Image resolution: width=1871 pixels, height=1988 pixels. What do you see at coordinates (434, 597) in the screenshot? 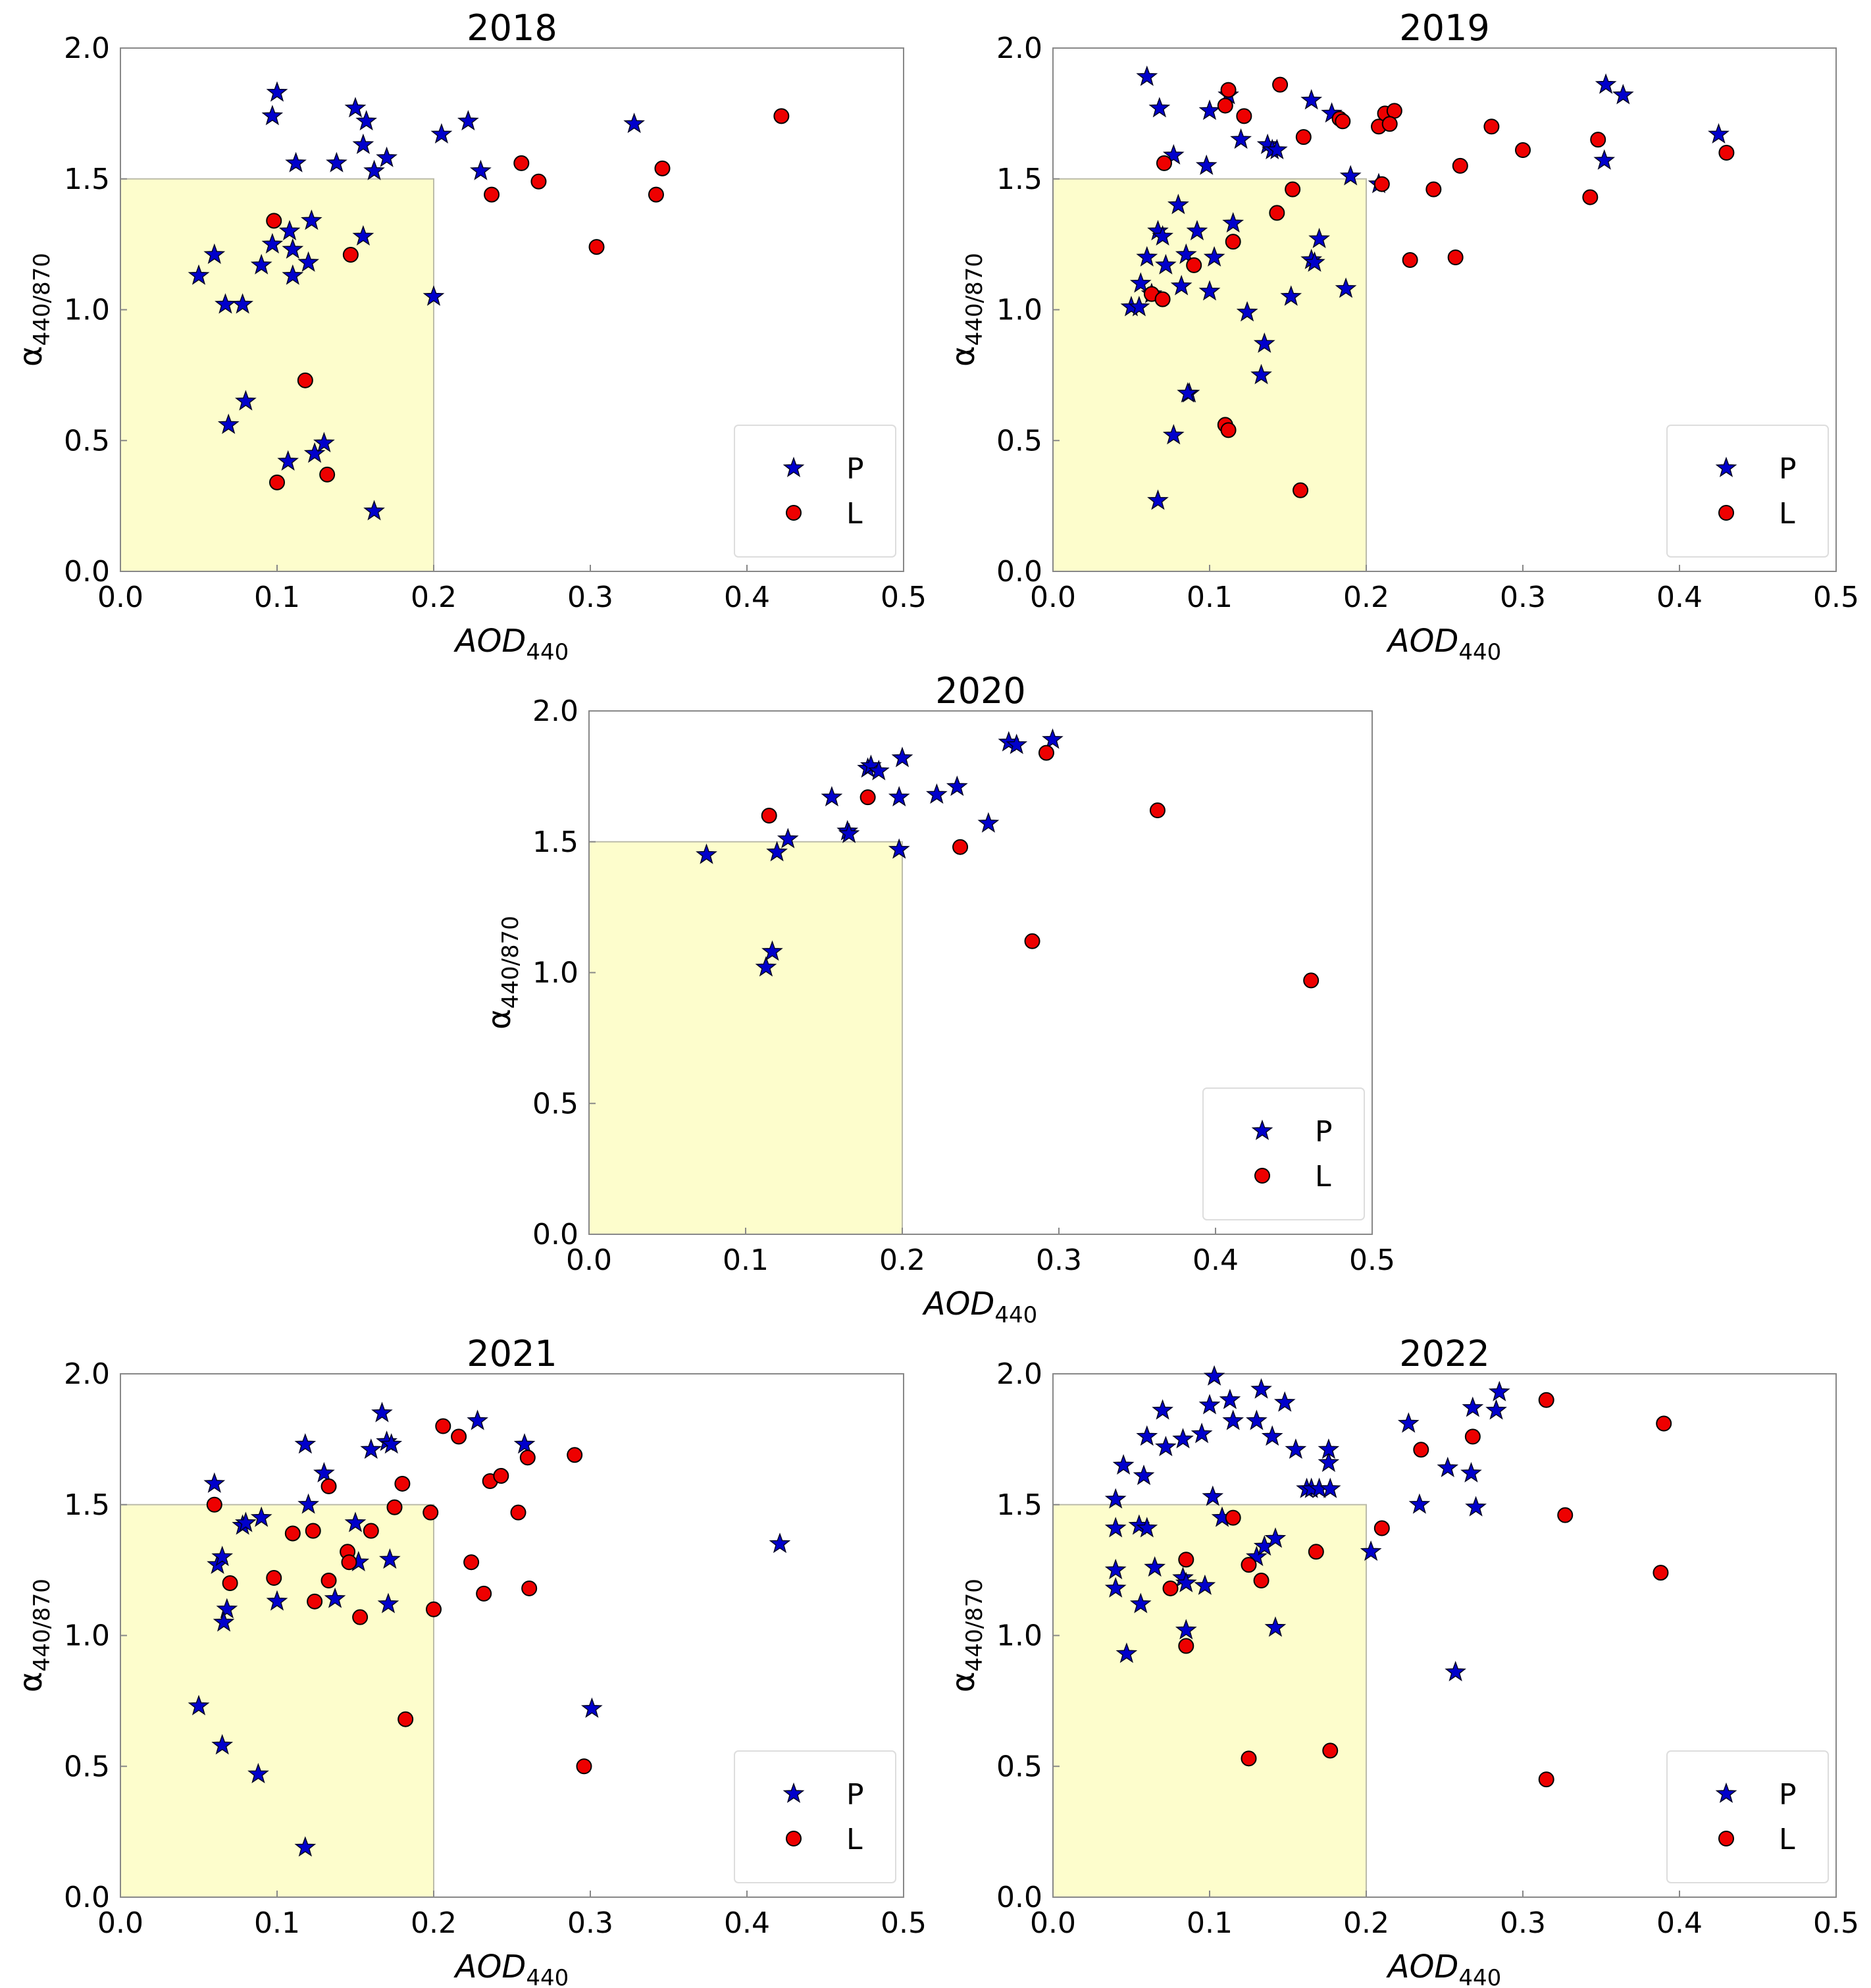
I see `x-tick-label: 0.2` at bounding box center [434, 597].